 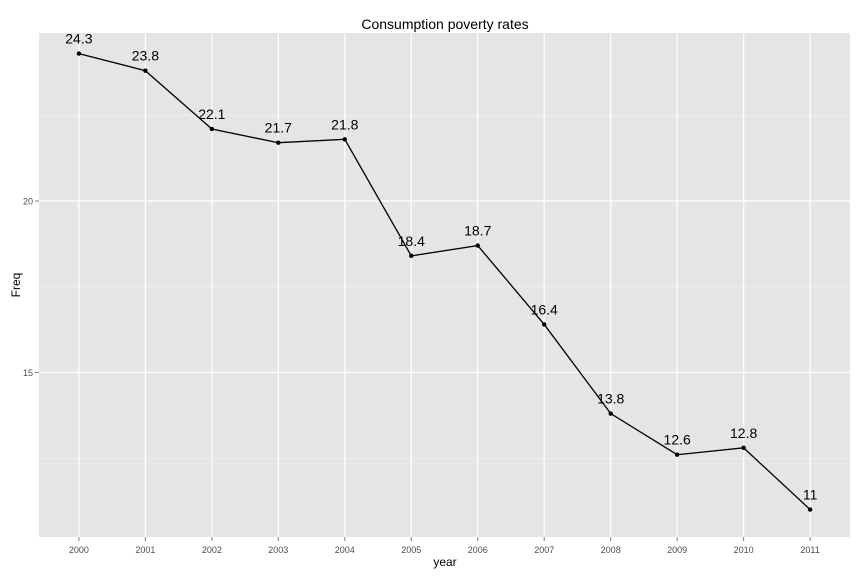 What do you see at coordinates (444, 562) in the screenshot?
I see `x-axis-title: year` at bounding box center [444, 562].